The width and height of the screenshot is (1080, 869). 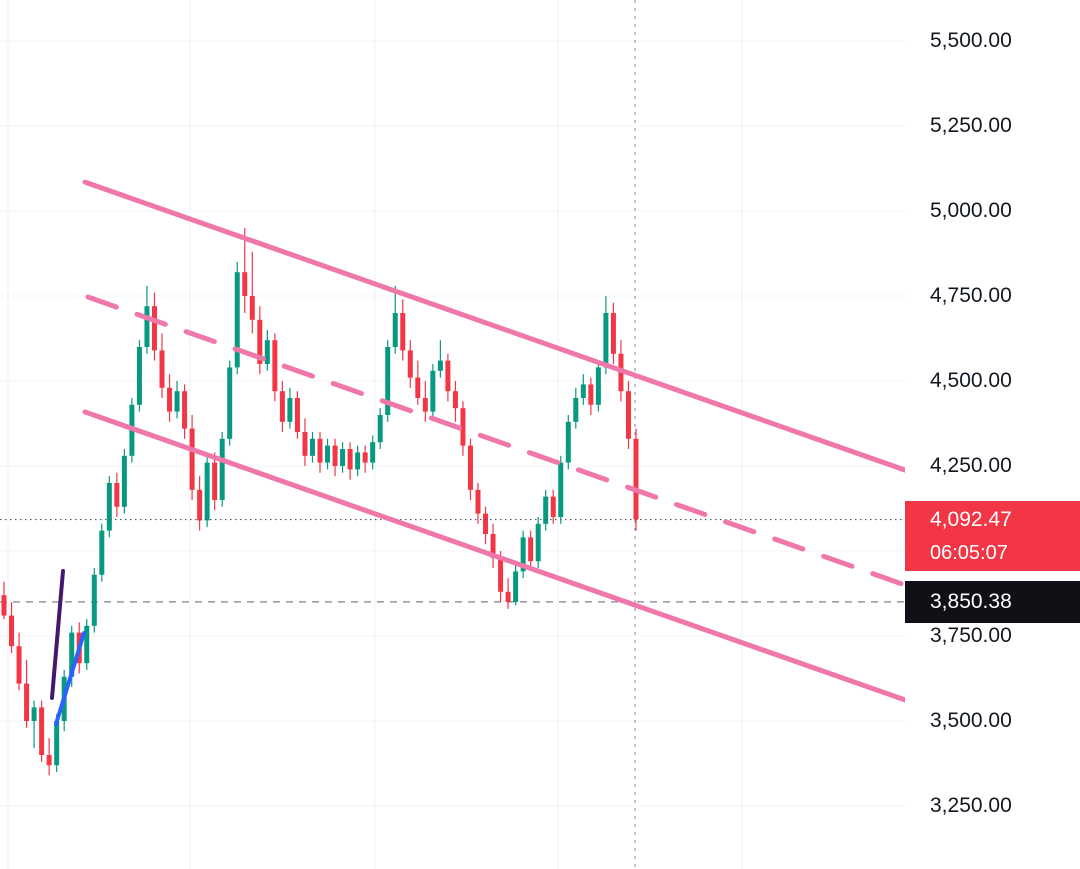 What do you see at coordinates (70, 678) in the screenshot?
I see `blue-trendline` at bounding box center [70, 678].